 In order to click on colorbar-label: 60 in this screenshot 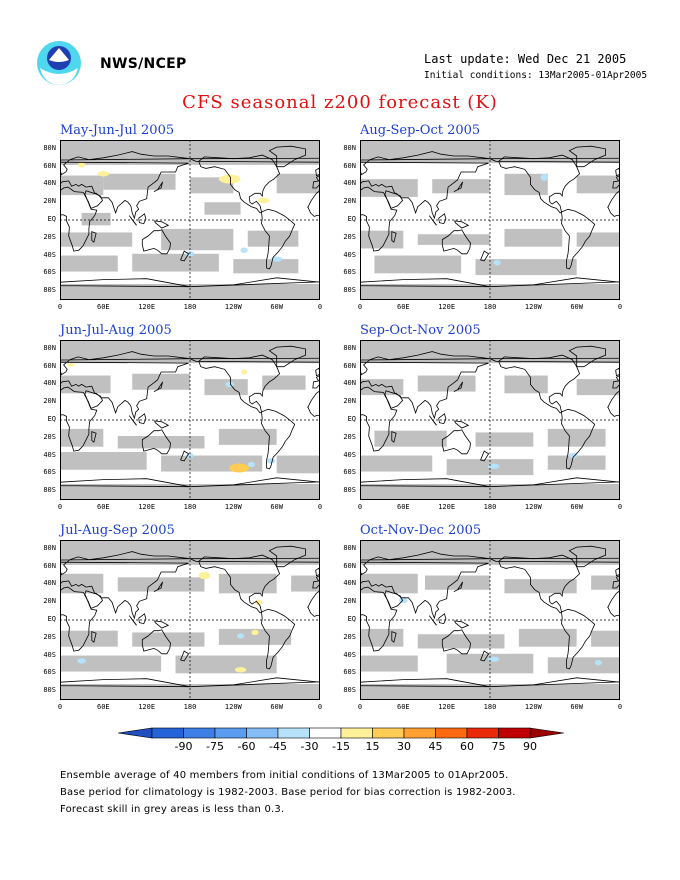, I will do `click(467, 746)`.